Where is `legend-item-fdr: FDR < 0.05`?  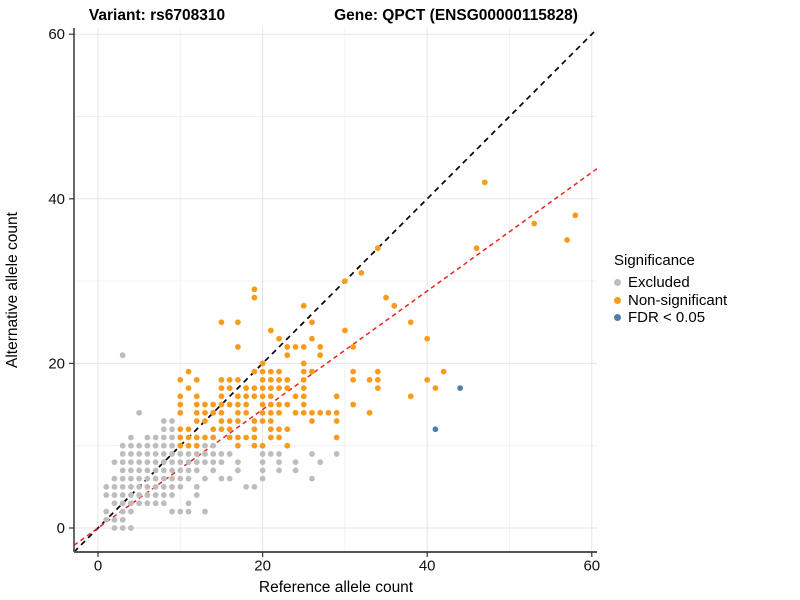
legend-item-fdr: FDR < 0.05 is located at coordinates (705, 318).